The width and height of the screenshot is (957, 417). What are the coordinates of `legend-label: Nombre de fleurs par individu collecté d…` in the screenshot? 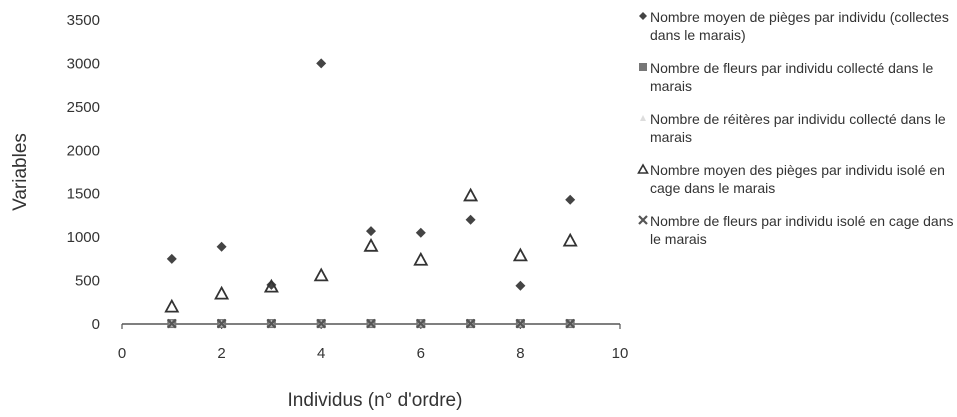 It's located at (792, 77).